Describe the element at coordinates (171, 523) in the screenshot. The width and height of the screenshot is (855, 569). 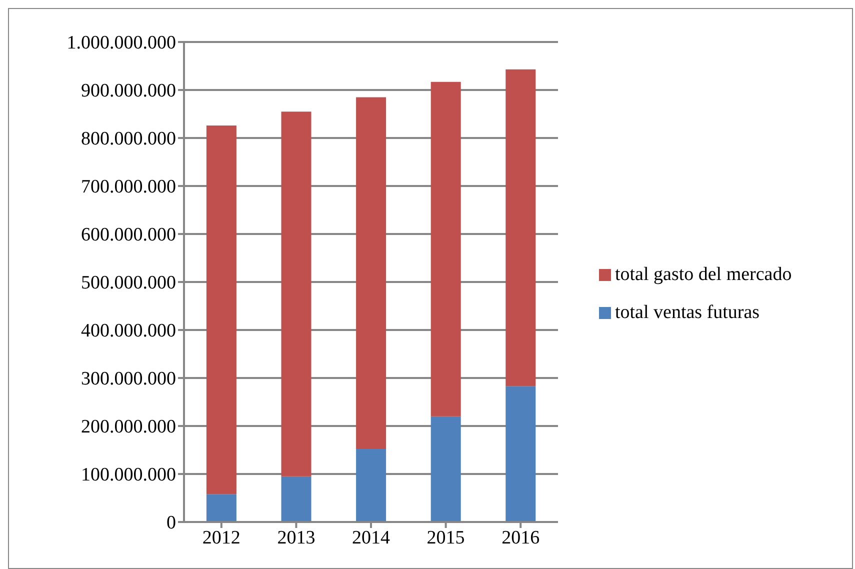
I see `y-tick-label: 0` at that location.